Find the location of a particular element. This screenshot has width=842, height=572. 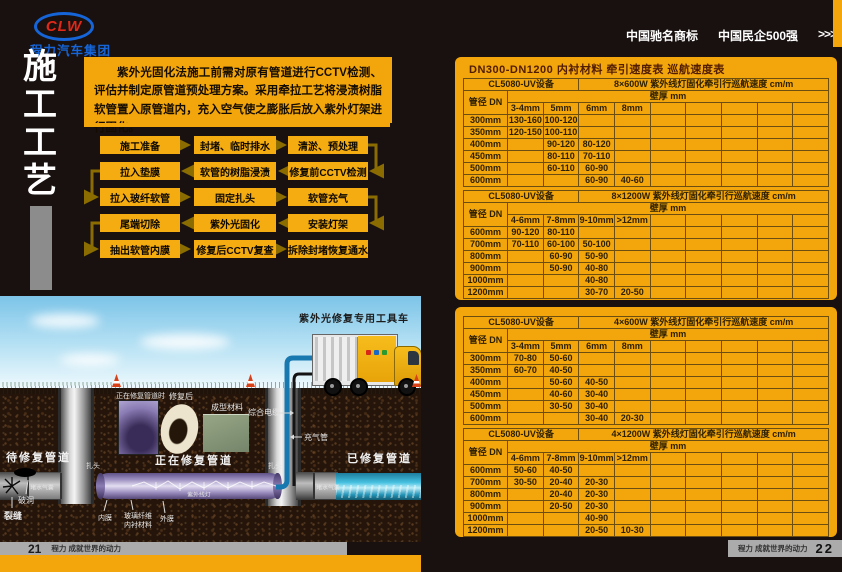

dn-cell: 800mm is located at coordinates (485, 256).